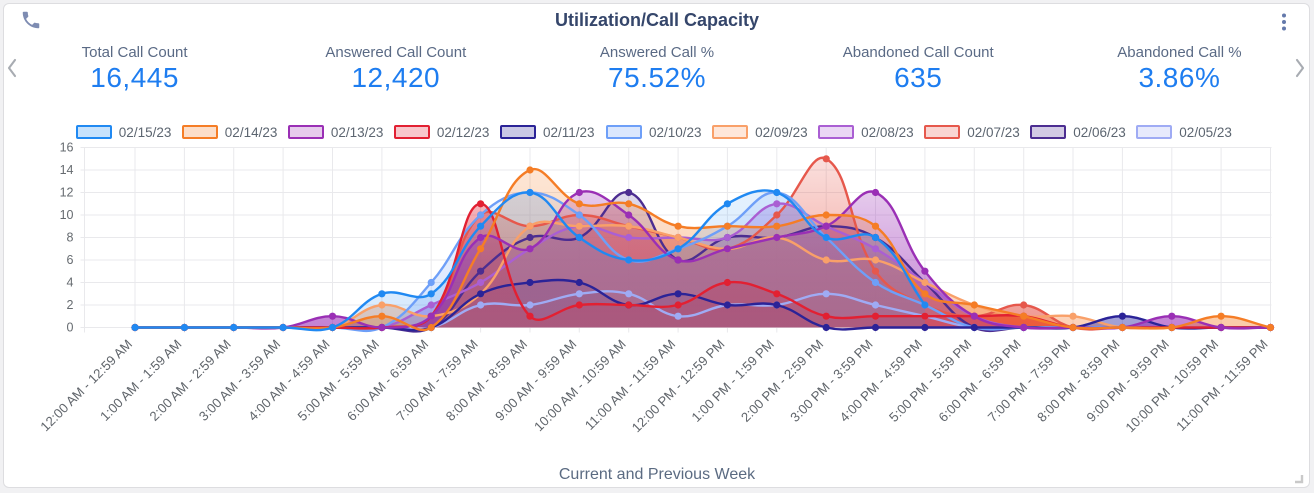  Describe the element at coordinates (831, 381) in the screenshot. I see `svg-text: 3:00 PM - 3:59 PM` at that location.